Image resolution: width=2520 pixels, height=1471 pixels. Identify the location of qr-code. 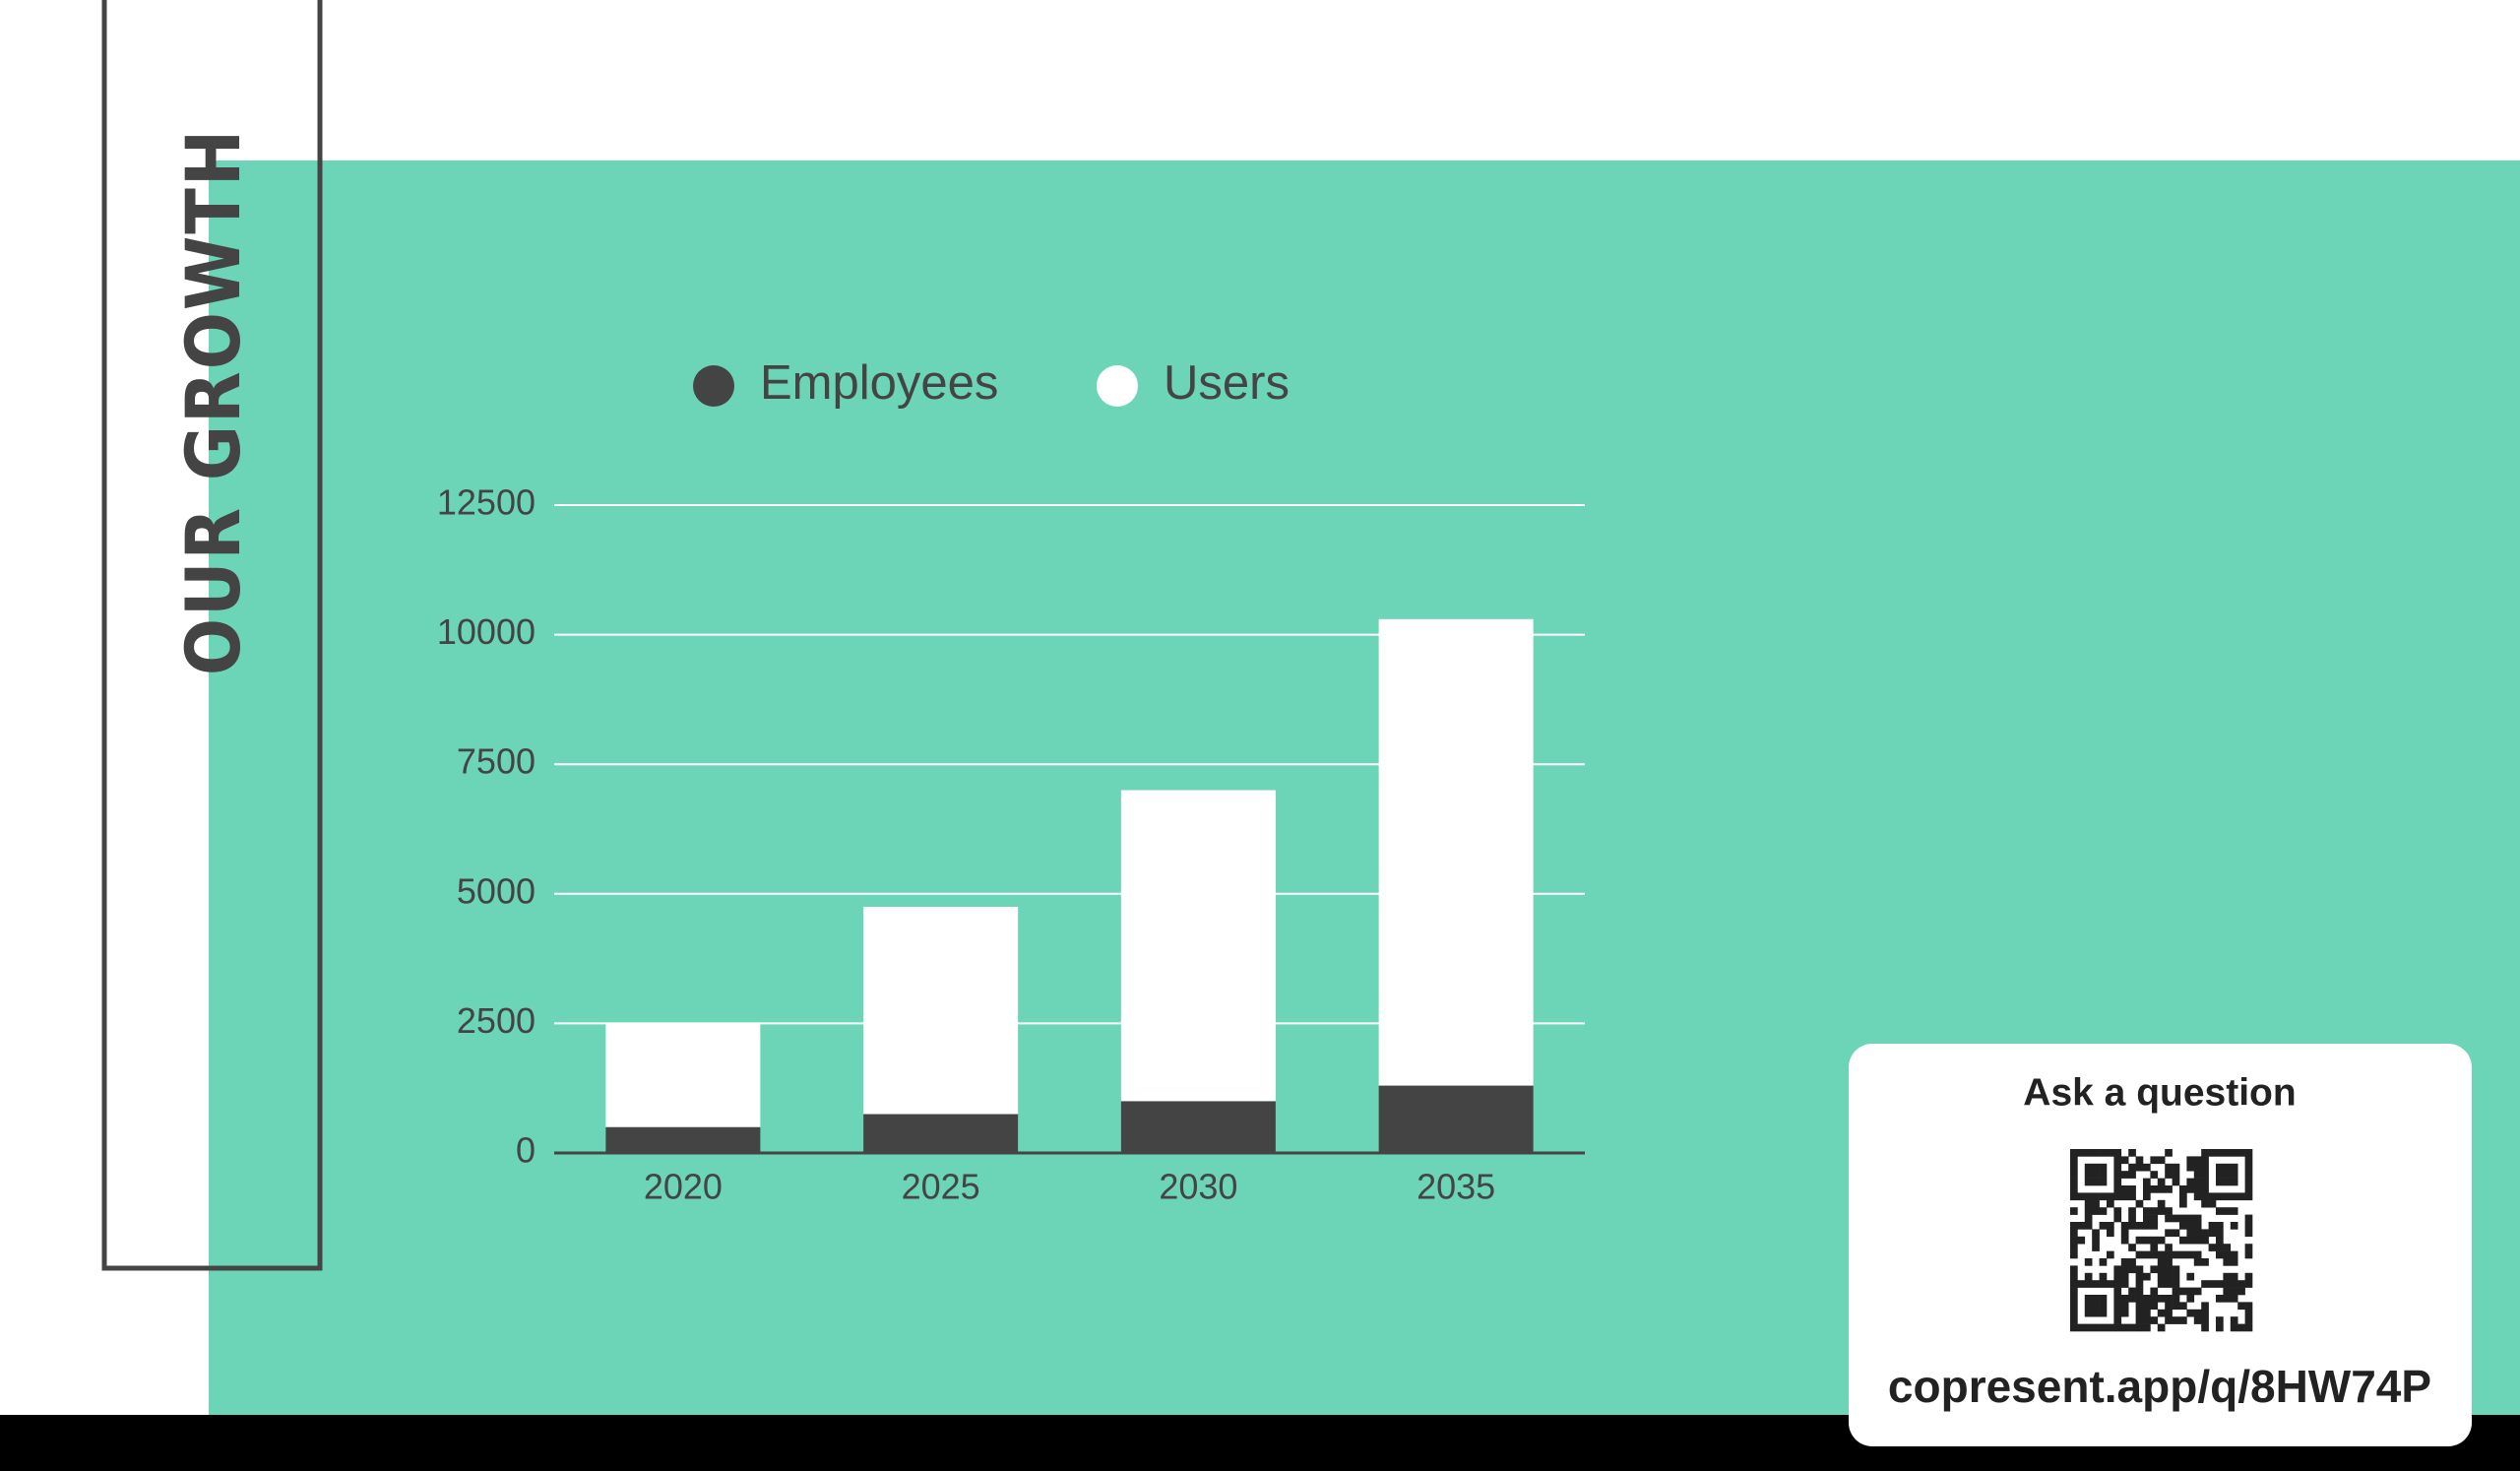
(2161, 1240).